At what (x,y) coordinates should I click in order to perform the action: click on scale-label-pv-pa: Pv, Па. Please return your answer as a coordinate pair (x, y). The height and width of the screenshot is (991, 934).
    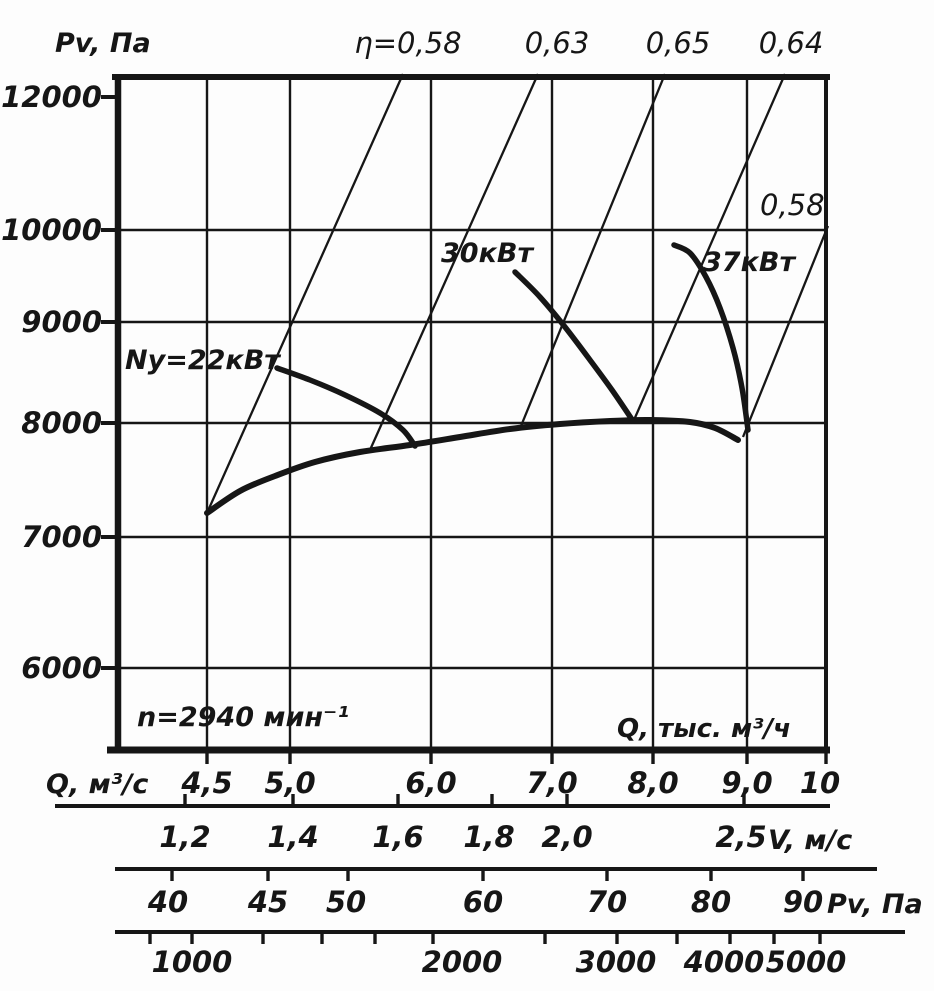
    Looking at the image, I should click on (875, 904).